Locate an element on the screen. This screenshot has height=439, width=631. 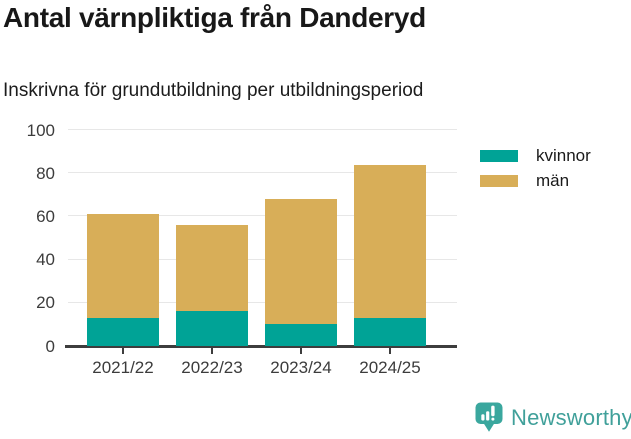
y-axis: 0 20 40 60 80 100 is located at coordinates (27, 238).